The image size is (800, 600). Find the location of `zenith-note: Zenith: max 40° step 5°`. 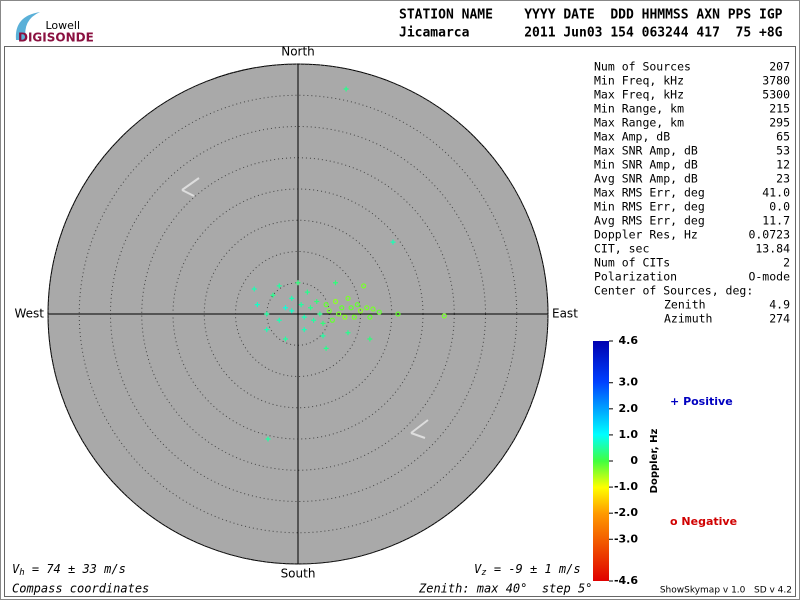

zenith-note: Zenith: max 40° step 5° is located at coordinates (505, 589).